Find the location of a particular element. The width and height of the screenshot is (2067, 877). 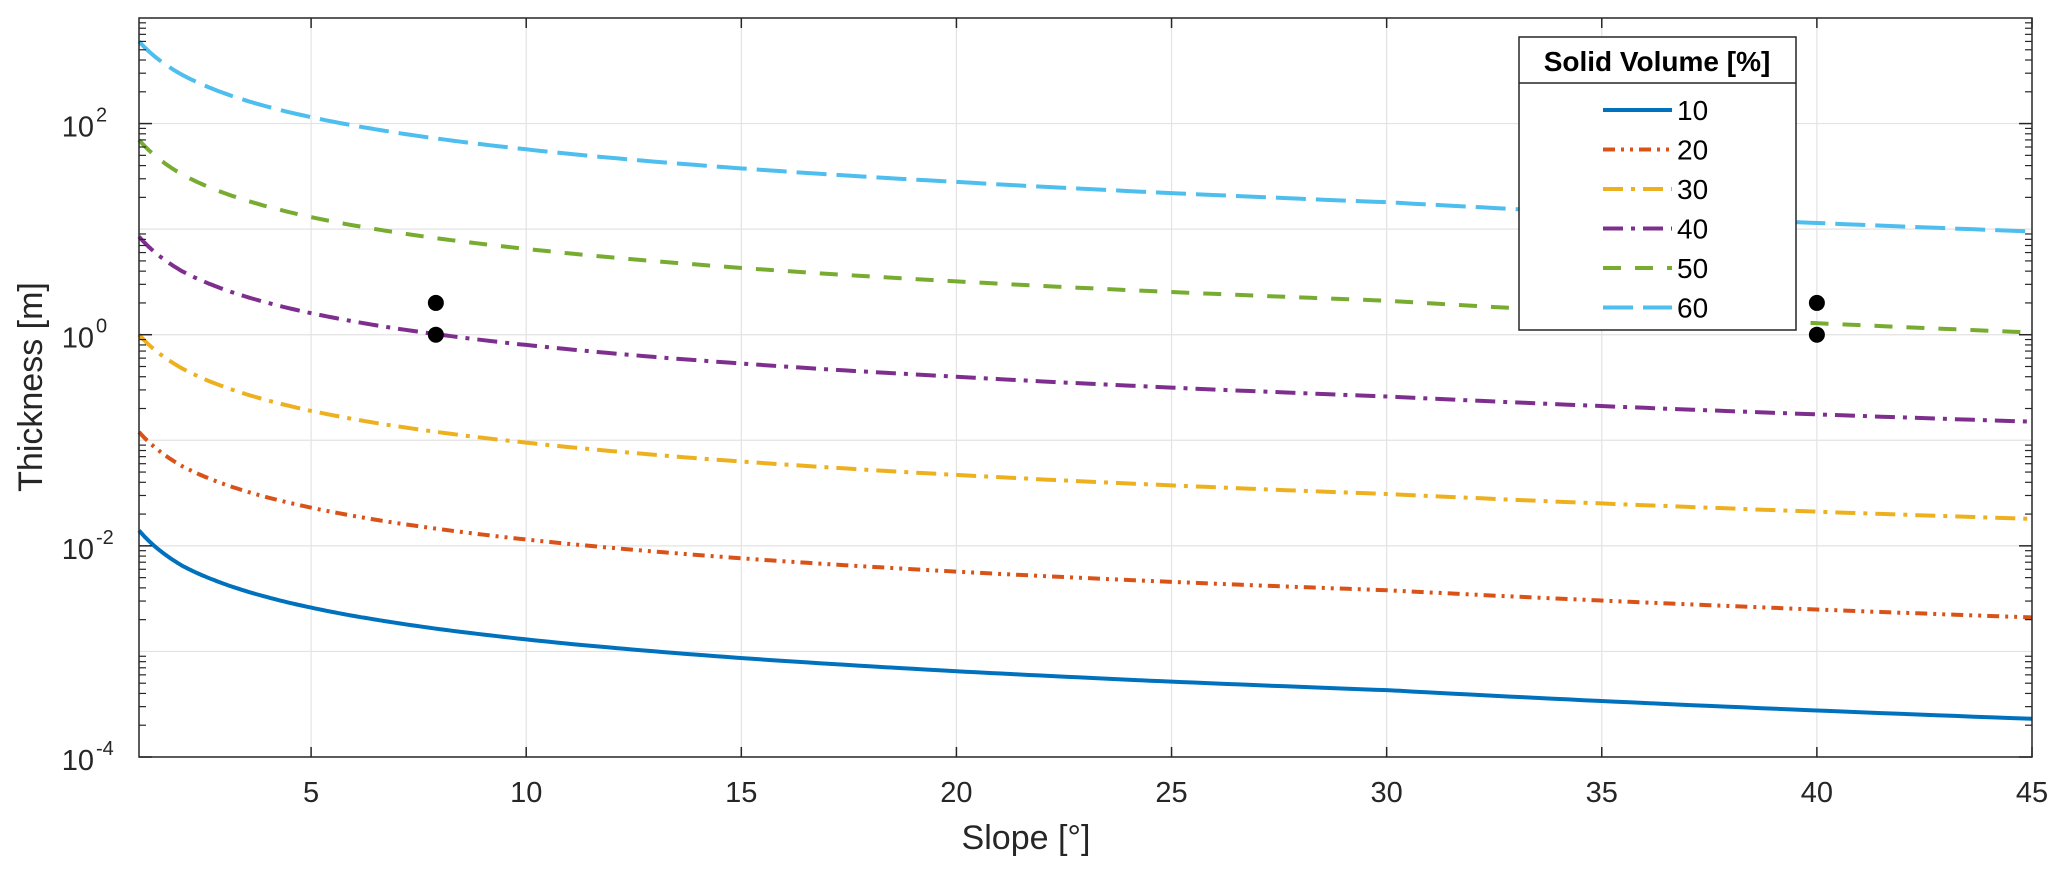

x-tick-label: 5 is located at coordinates (311, 793).